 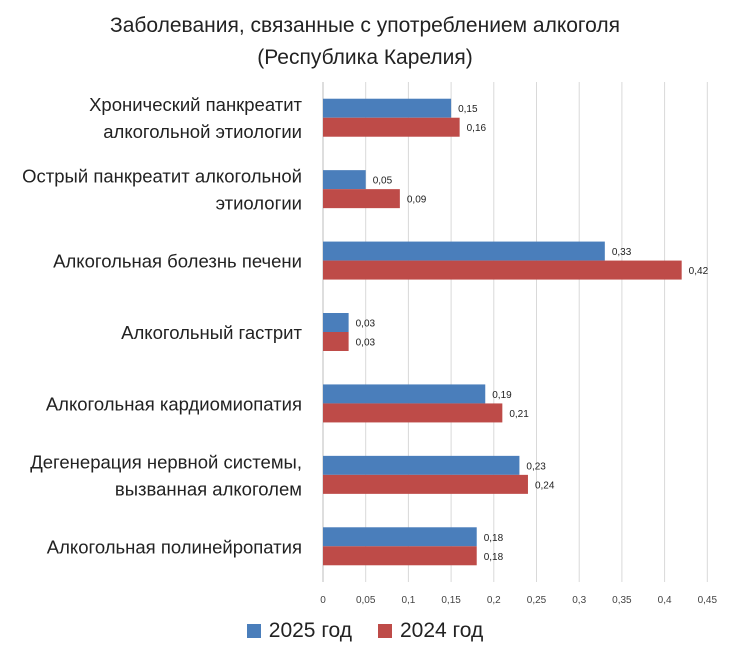 I want to click on x-tick-label: 0,3, so click(x=579, y=600).